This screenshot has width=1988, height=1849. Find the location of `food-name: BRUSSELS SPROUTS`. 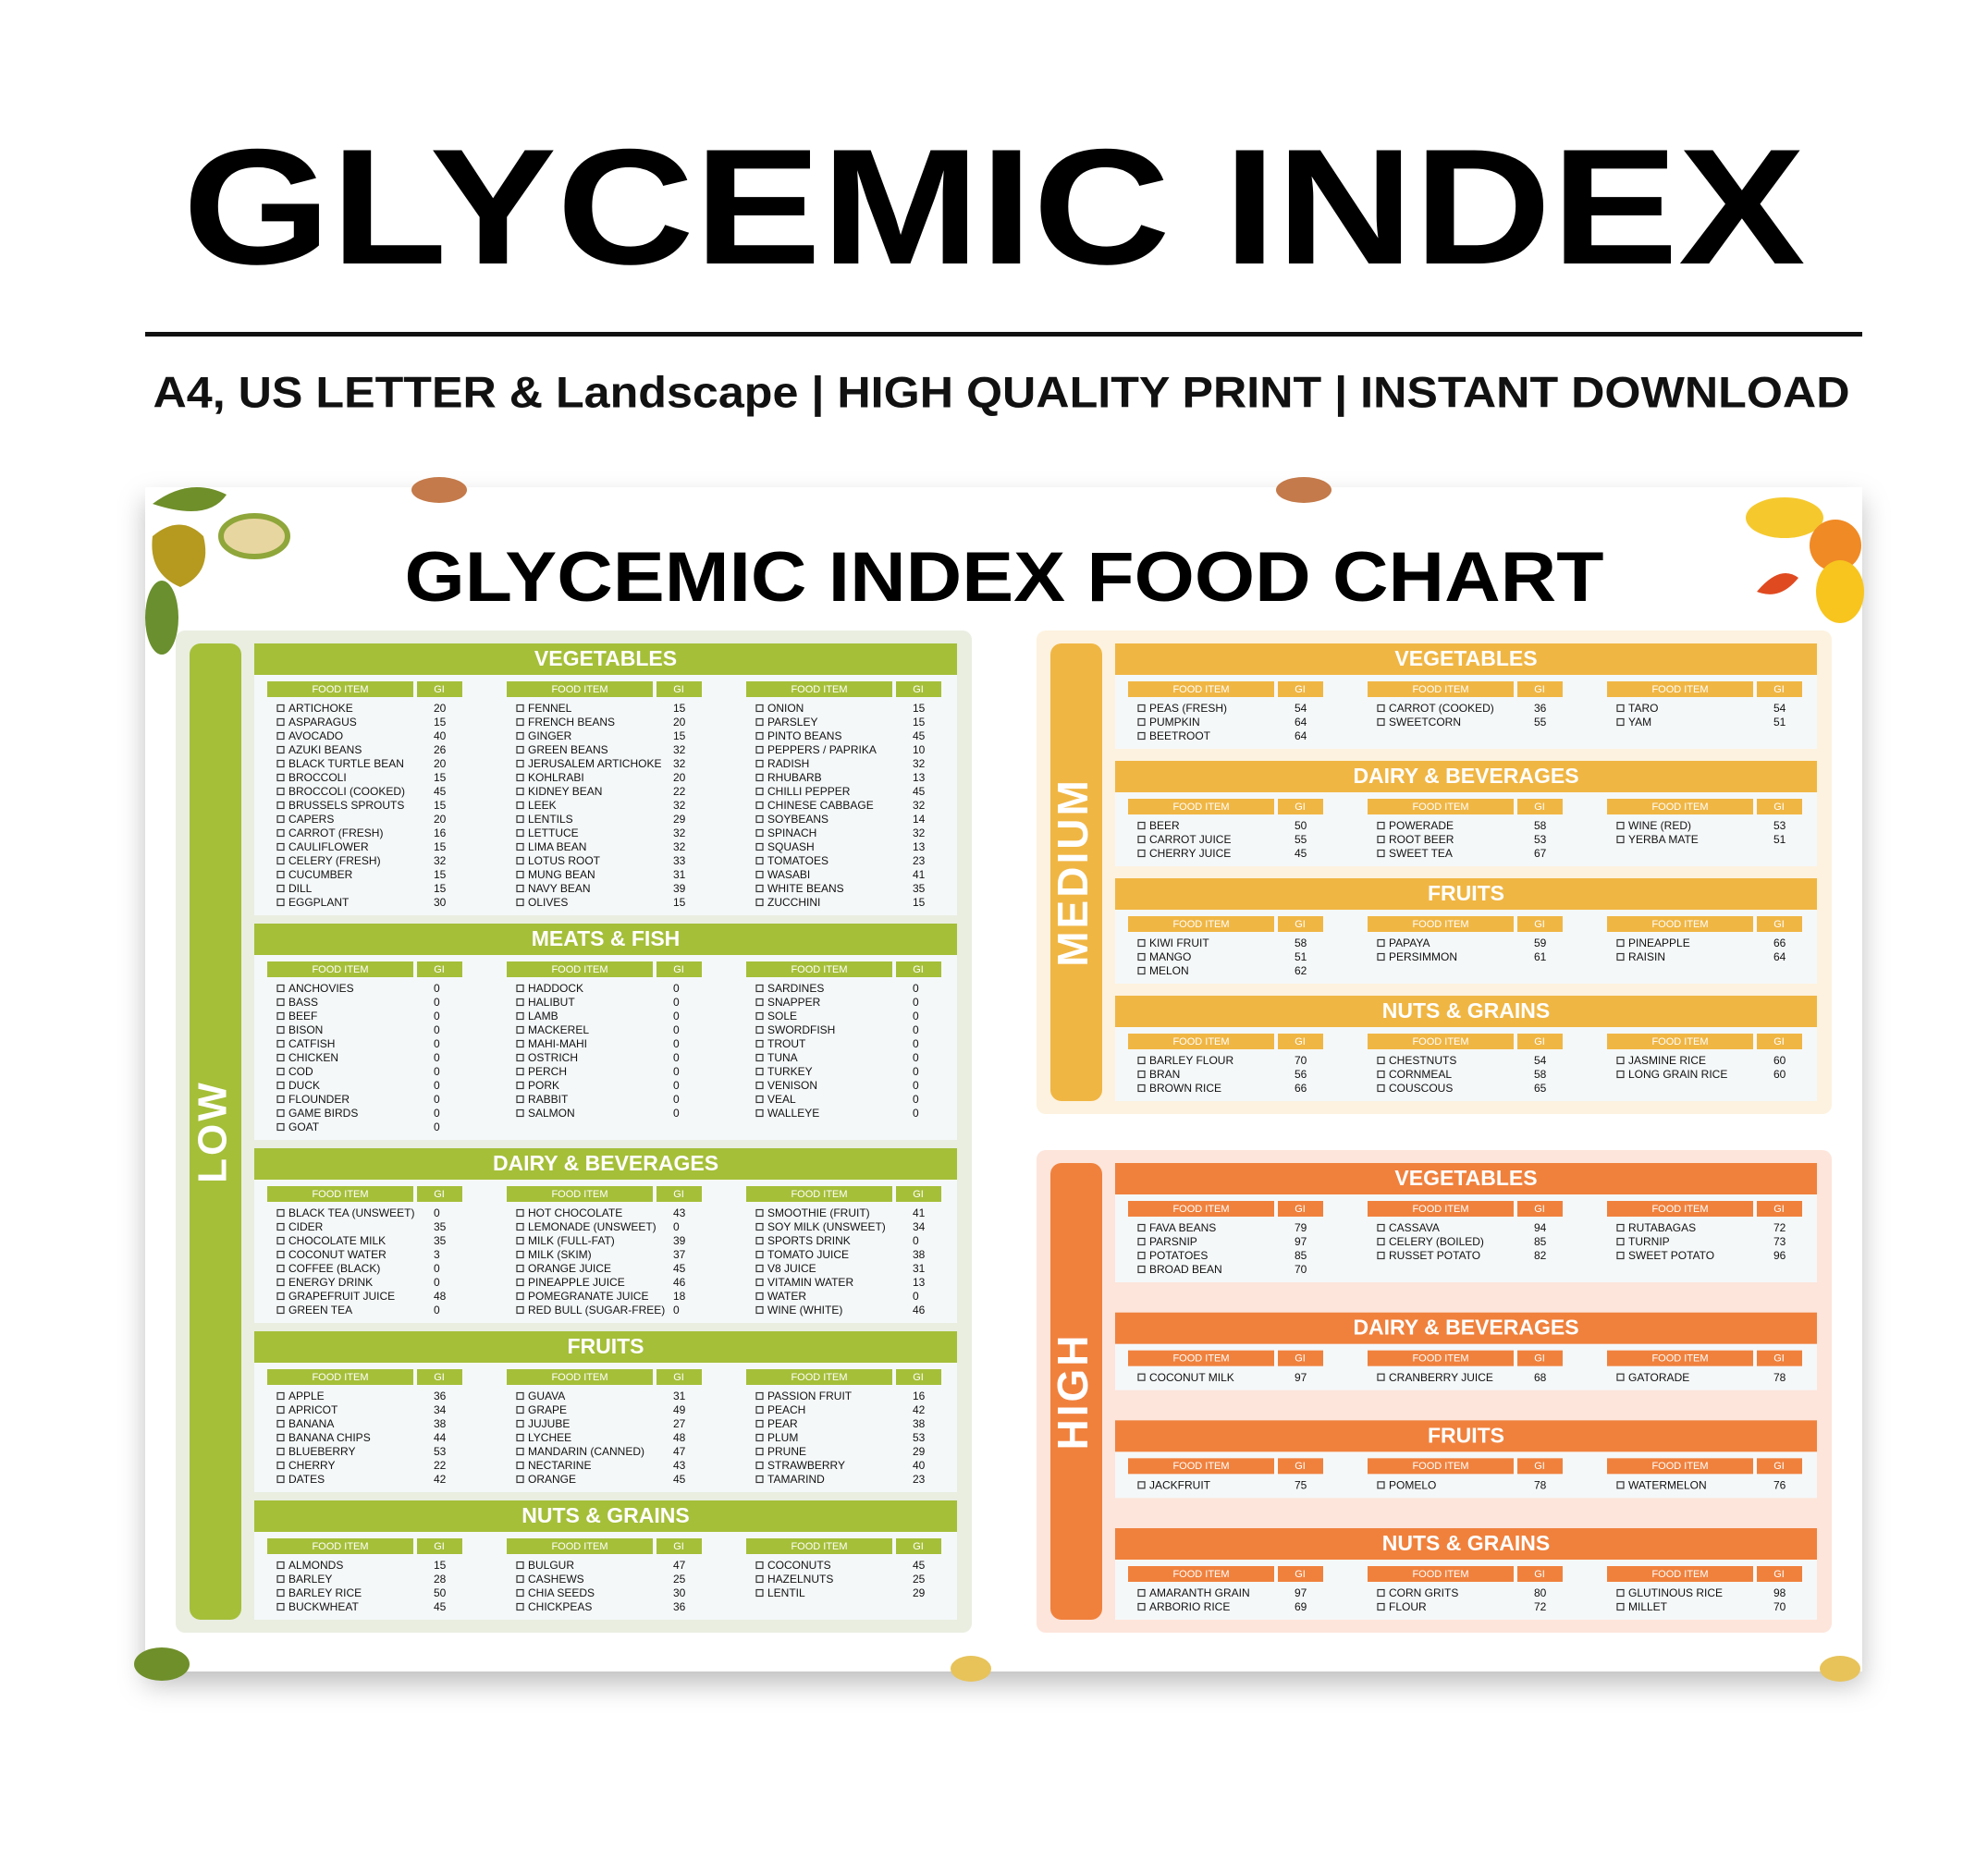

food-name: BRUSSELS SPROUTS is located at coordinates (346, 805).